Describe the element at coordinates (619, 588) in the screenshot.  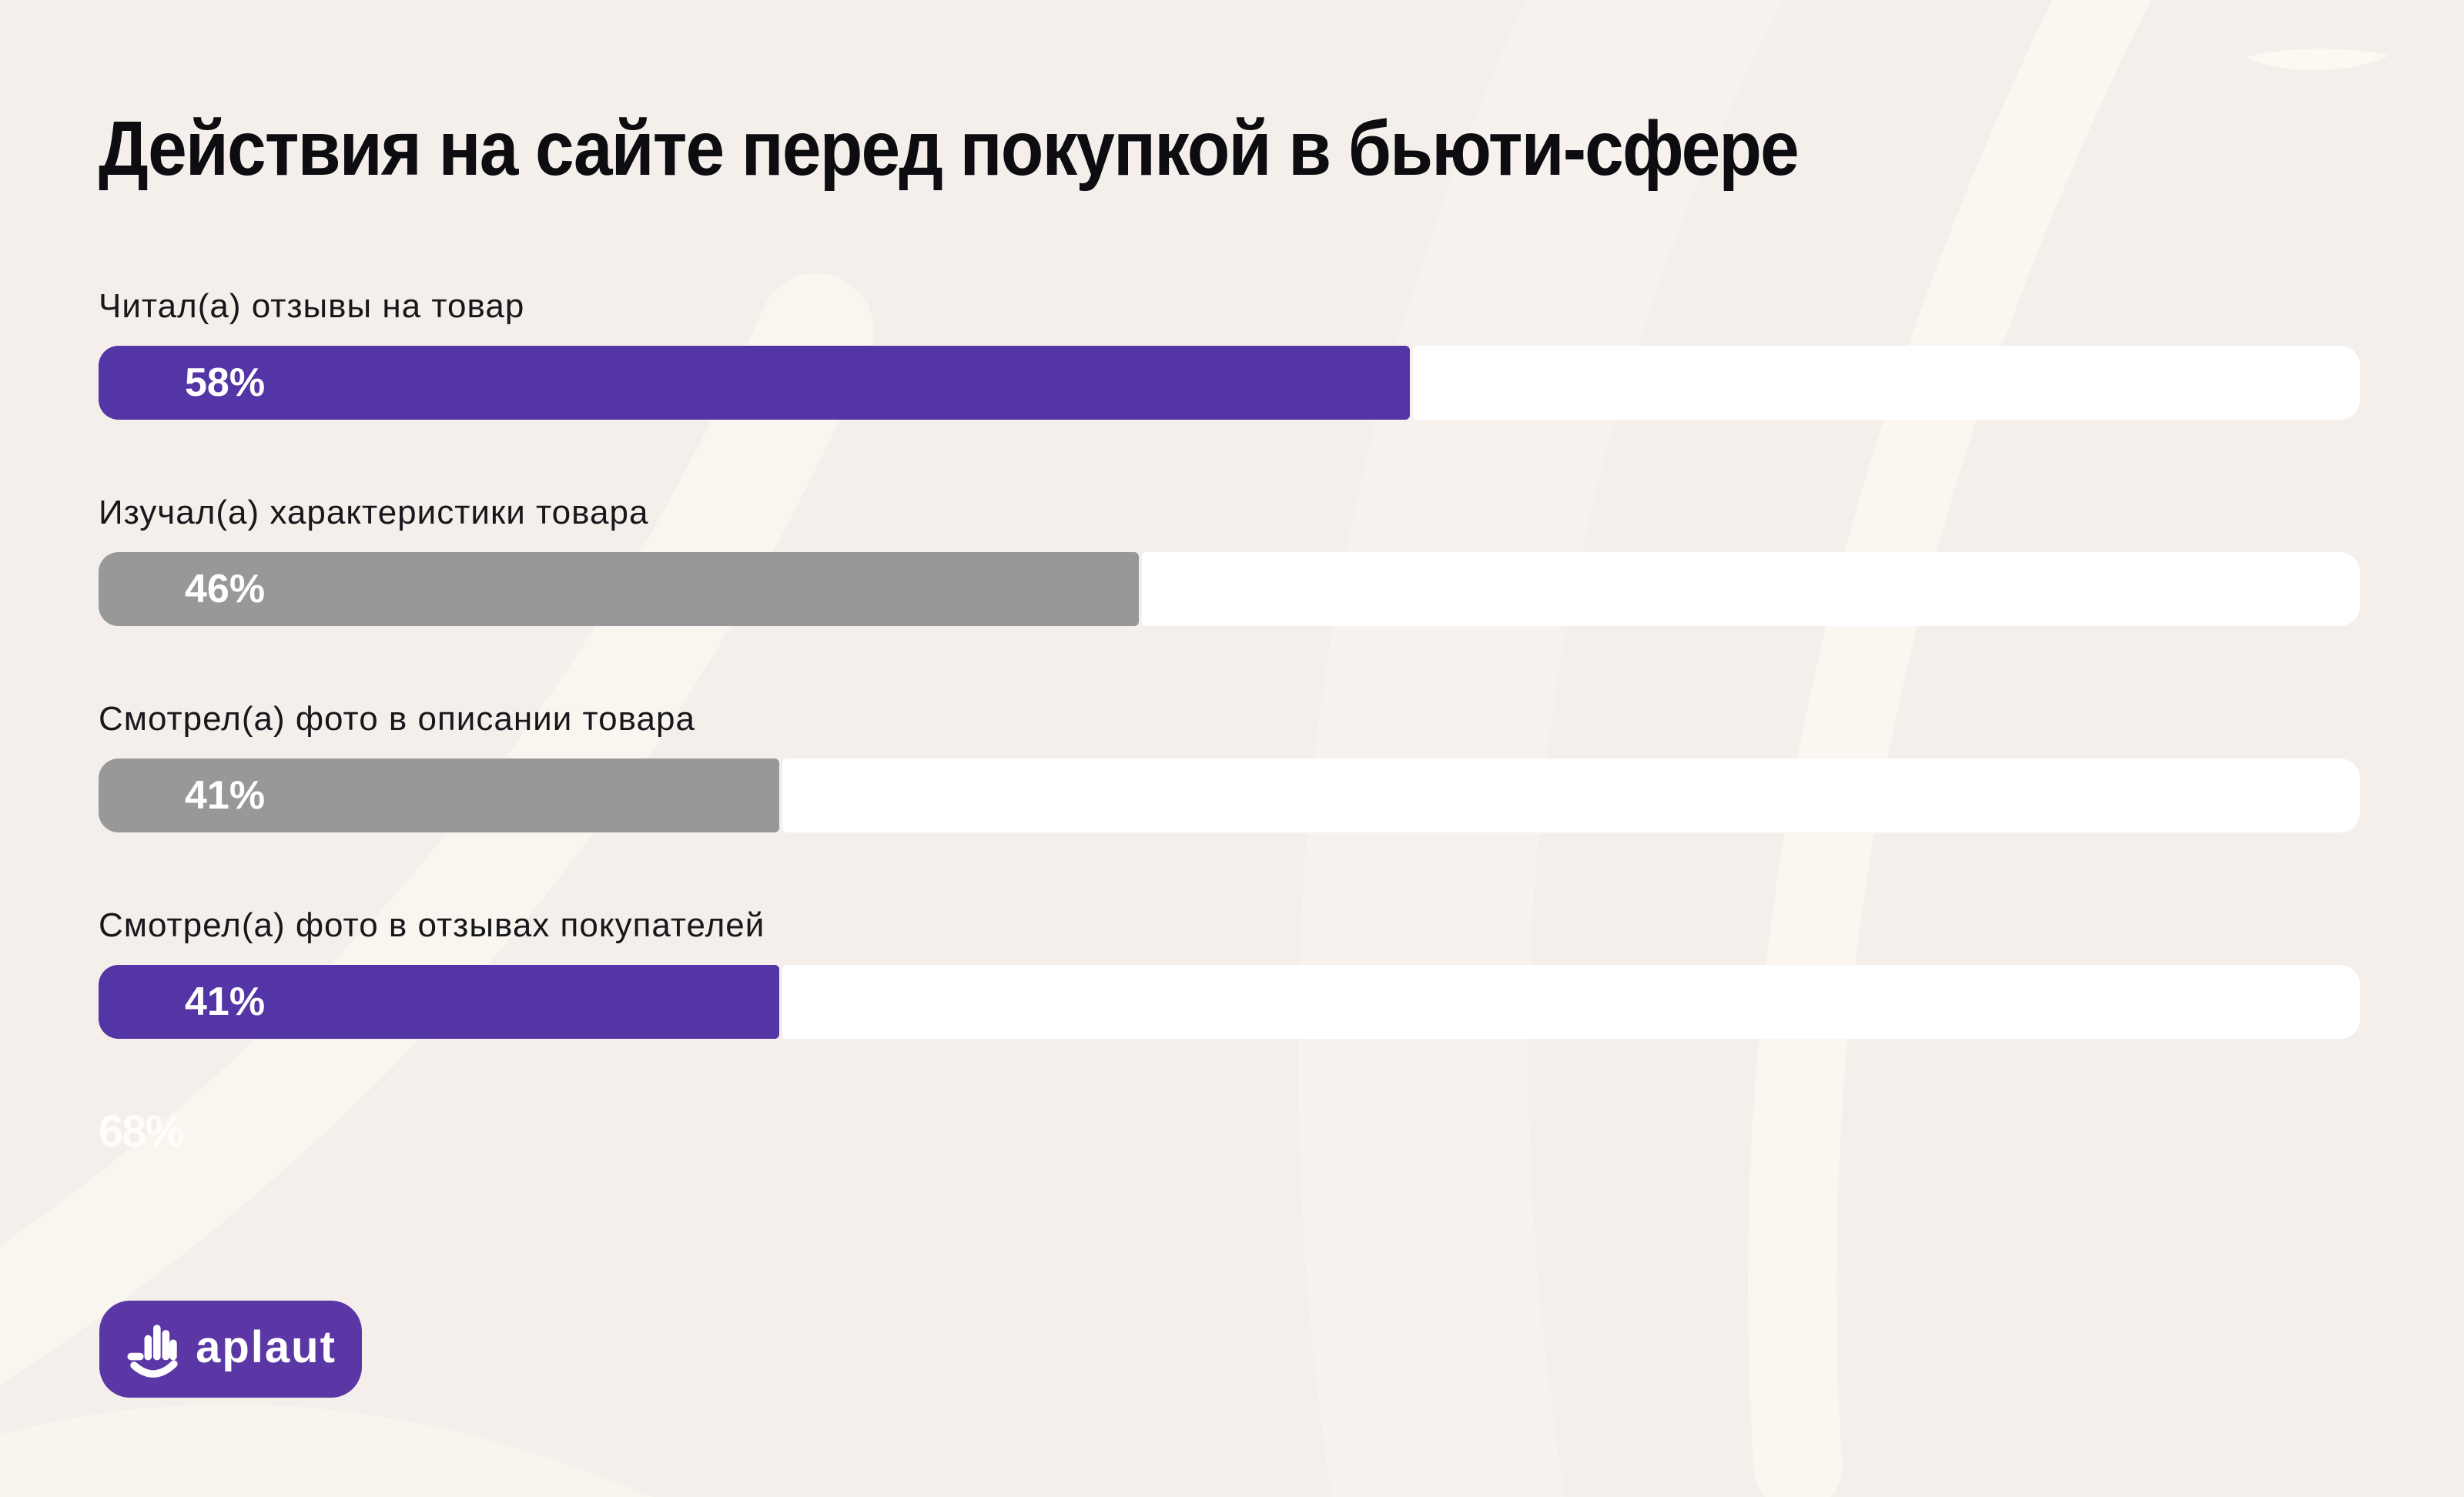
I see `bar-fill: 46%` at that location.